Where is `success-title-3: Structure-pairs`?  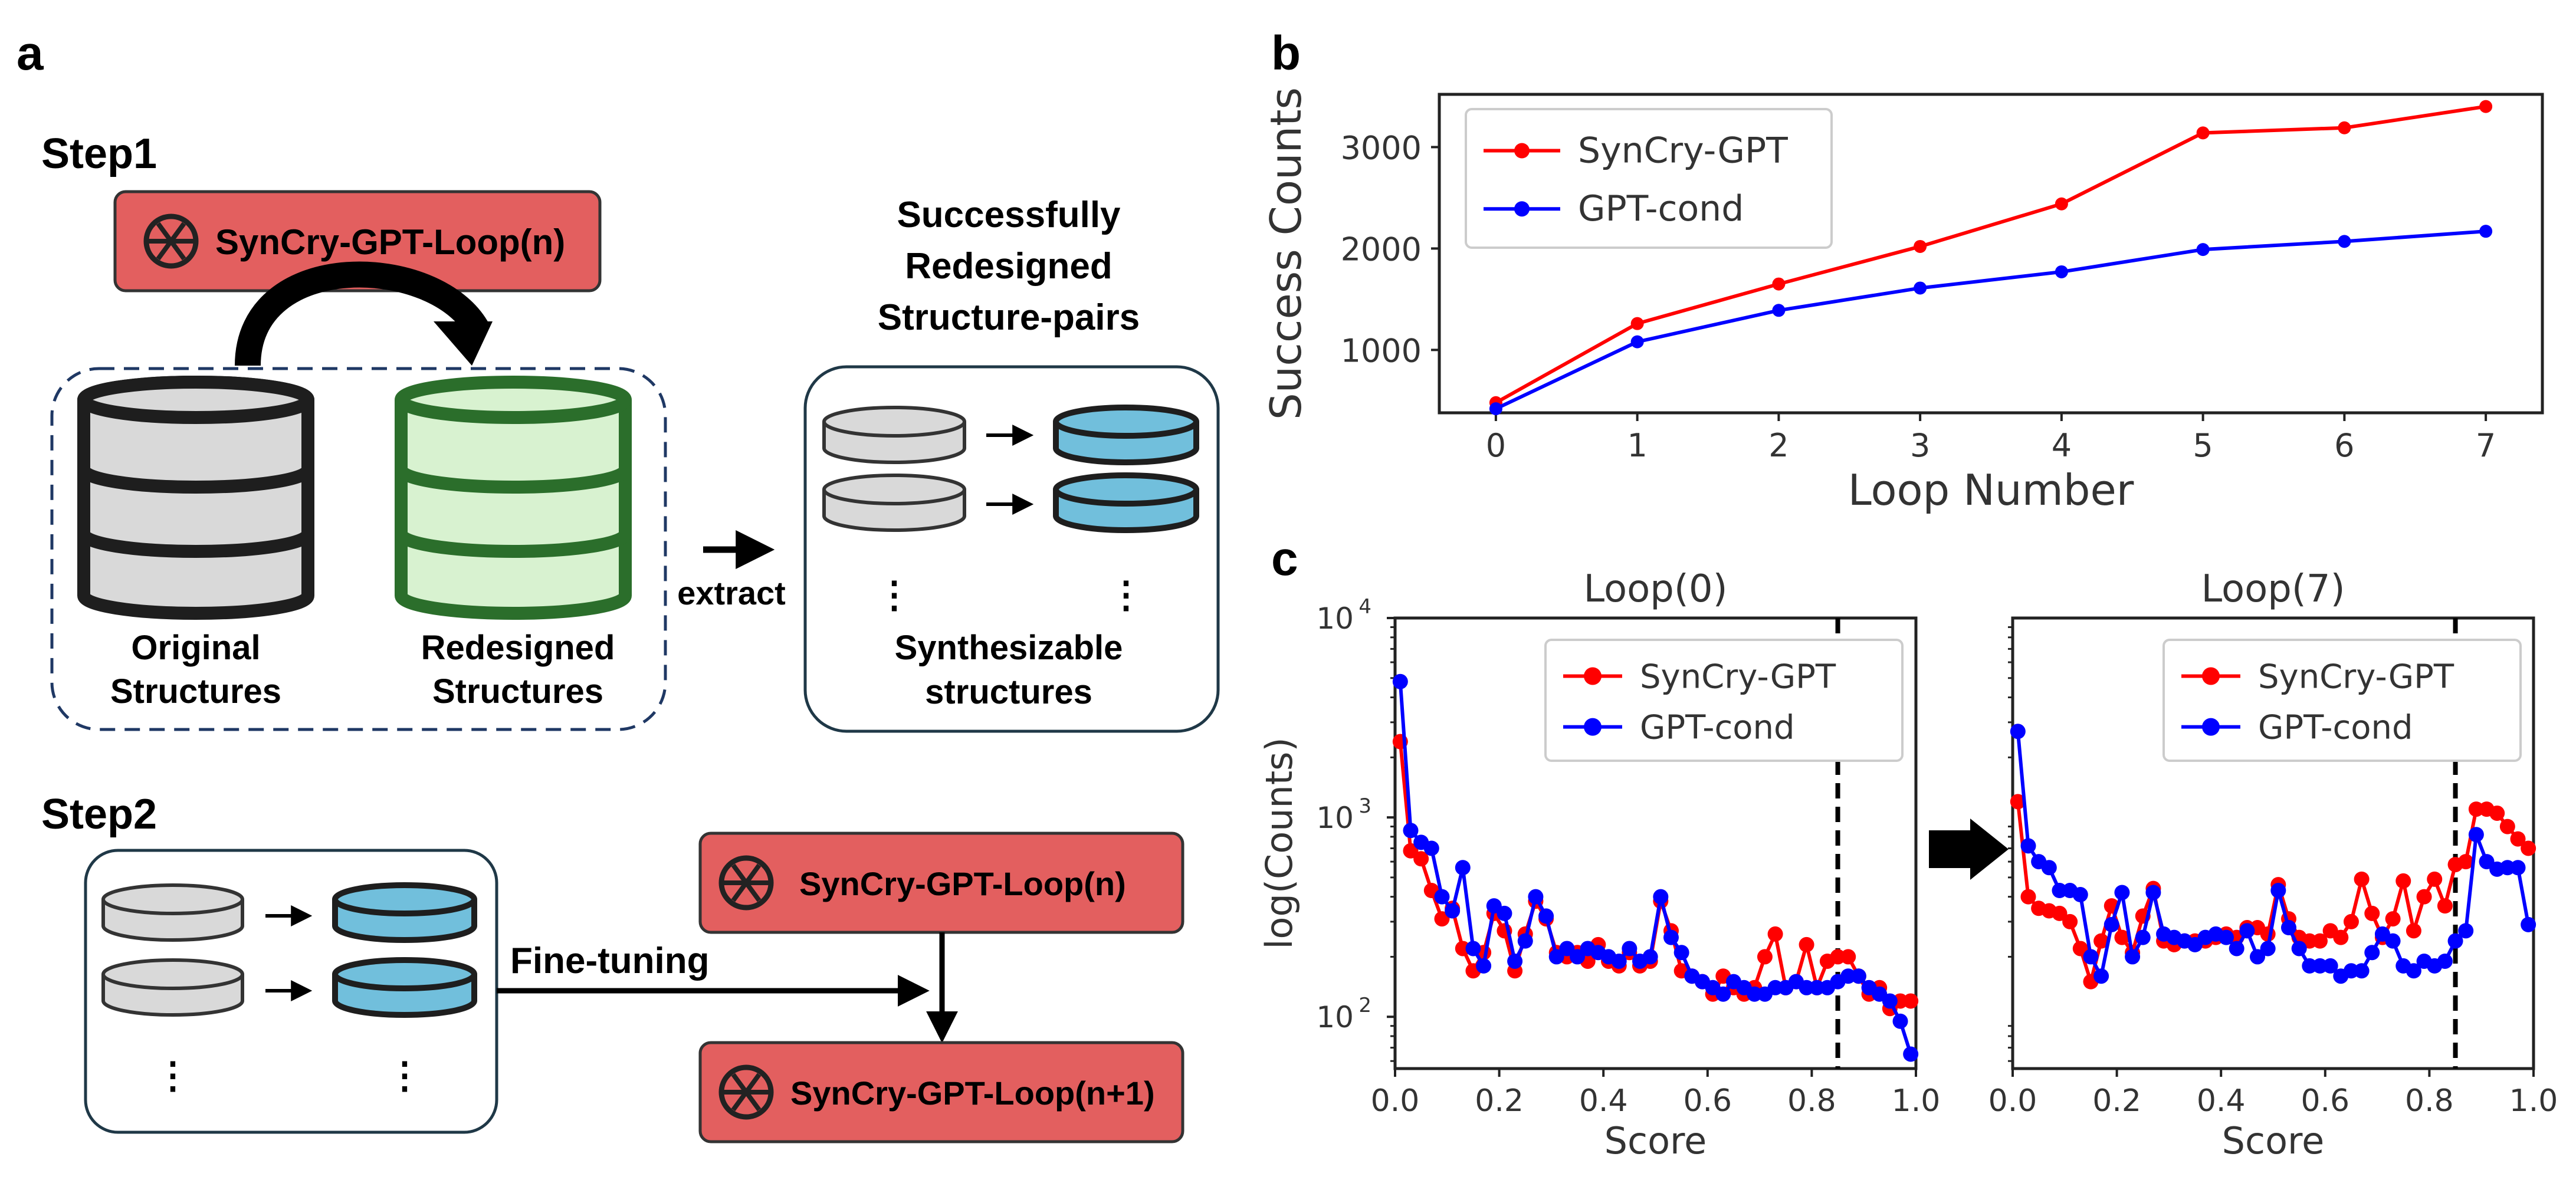 success-title-3: Structure-pairs is located at coordinates (1009, 317).